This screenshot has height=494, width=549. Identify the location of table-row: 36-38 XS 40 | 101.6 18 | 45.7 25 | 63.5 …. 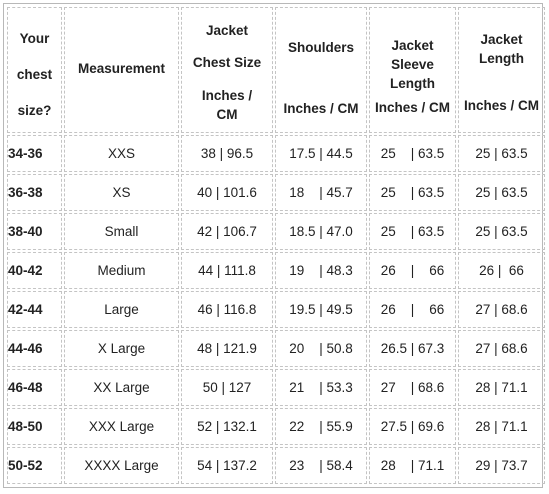
(276, 192).